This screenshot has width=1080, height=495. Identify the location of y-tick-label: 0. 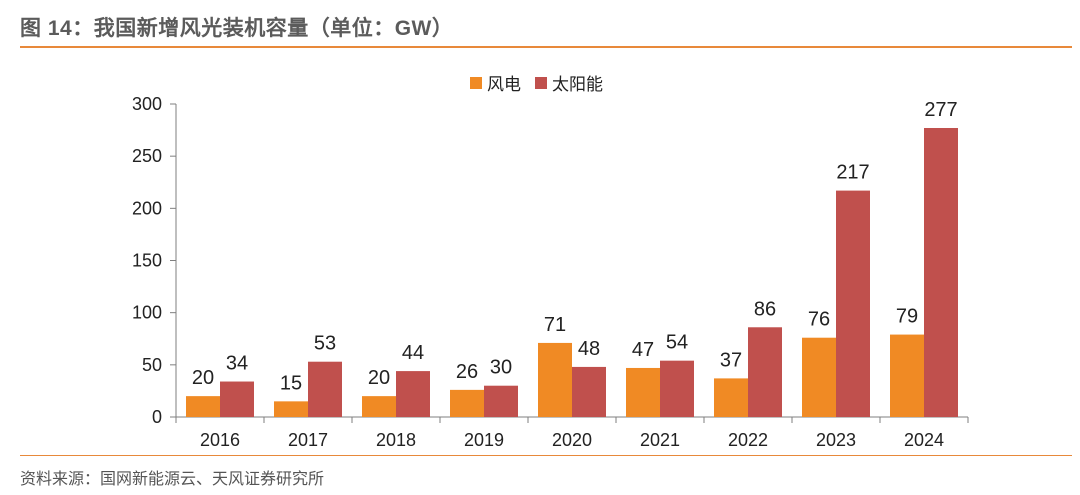
(157, 417).